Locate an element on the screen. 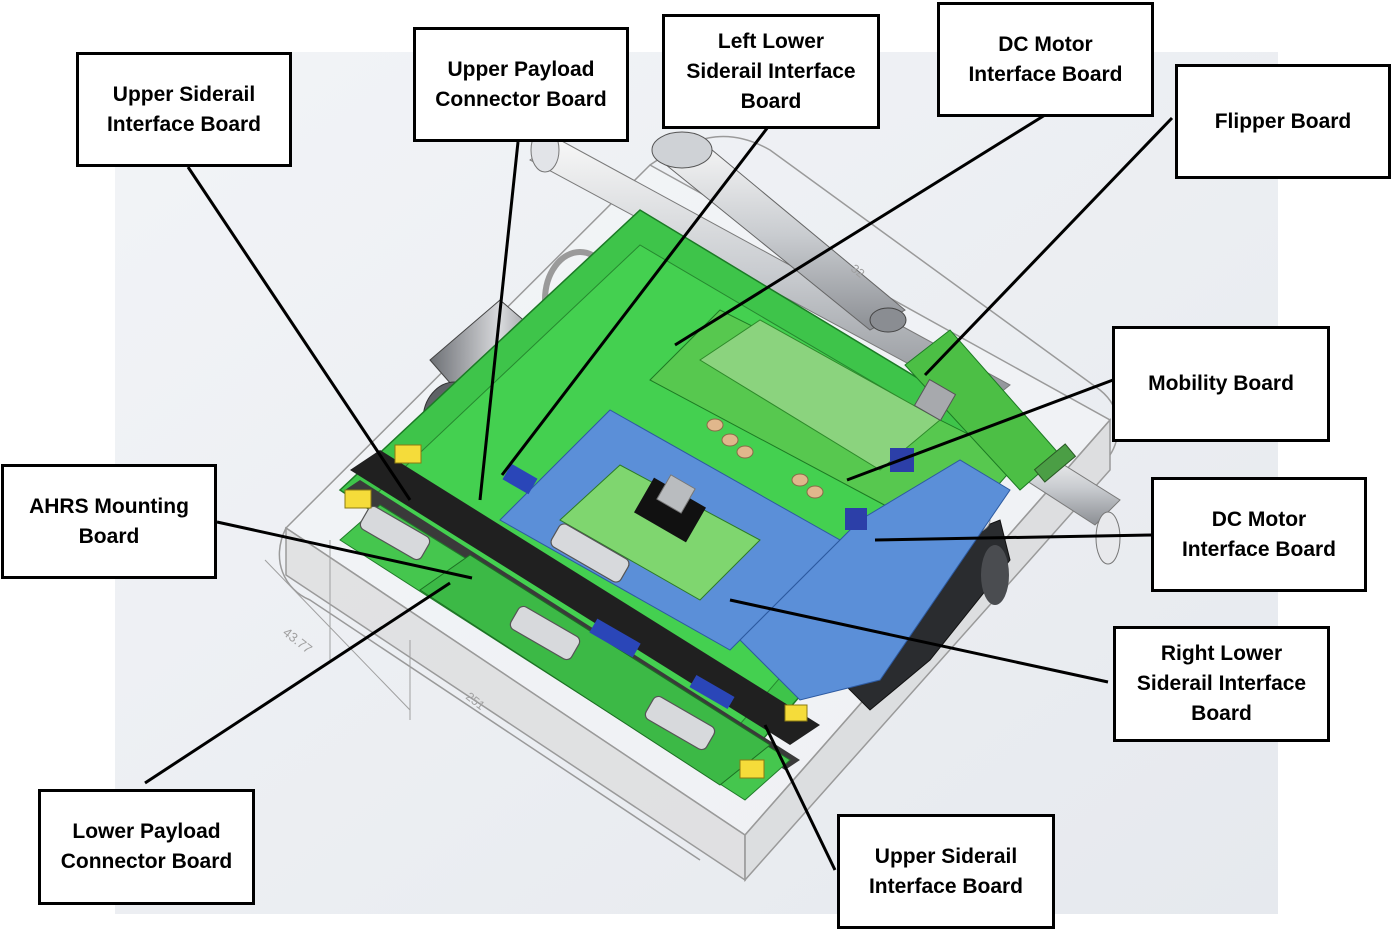 The width and height of the screenshot is (1393, 931). yellow-terminal-blocks is located at coordinates (576, 611).